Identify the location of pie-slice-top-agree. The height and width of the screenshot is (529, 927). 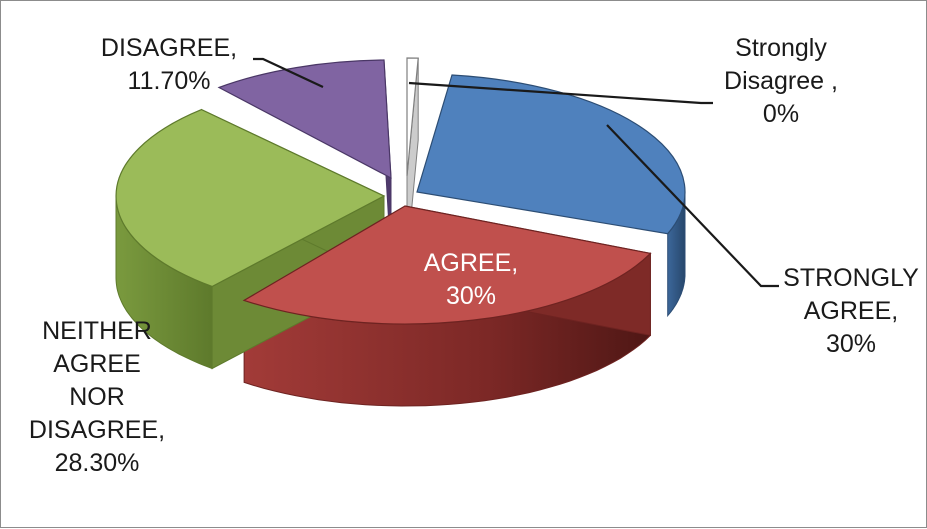
(447, 265).